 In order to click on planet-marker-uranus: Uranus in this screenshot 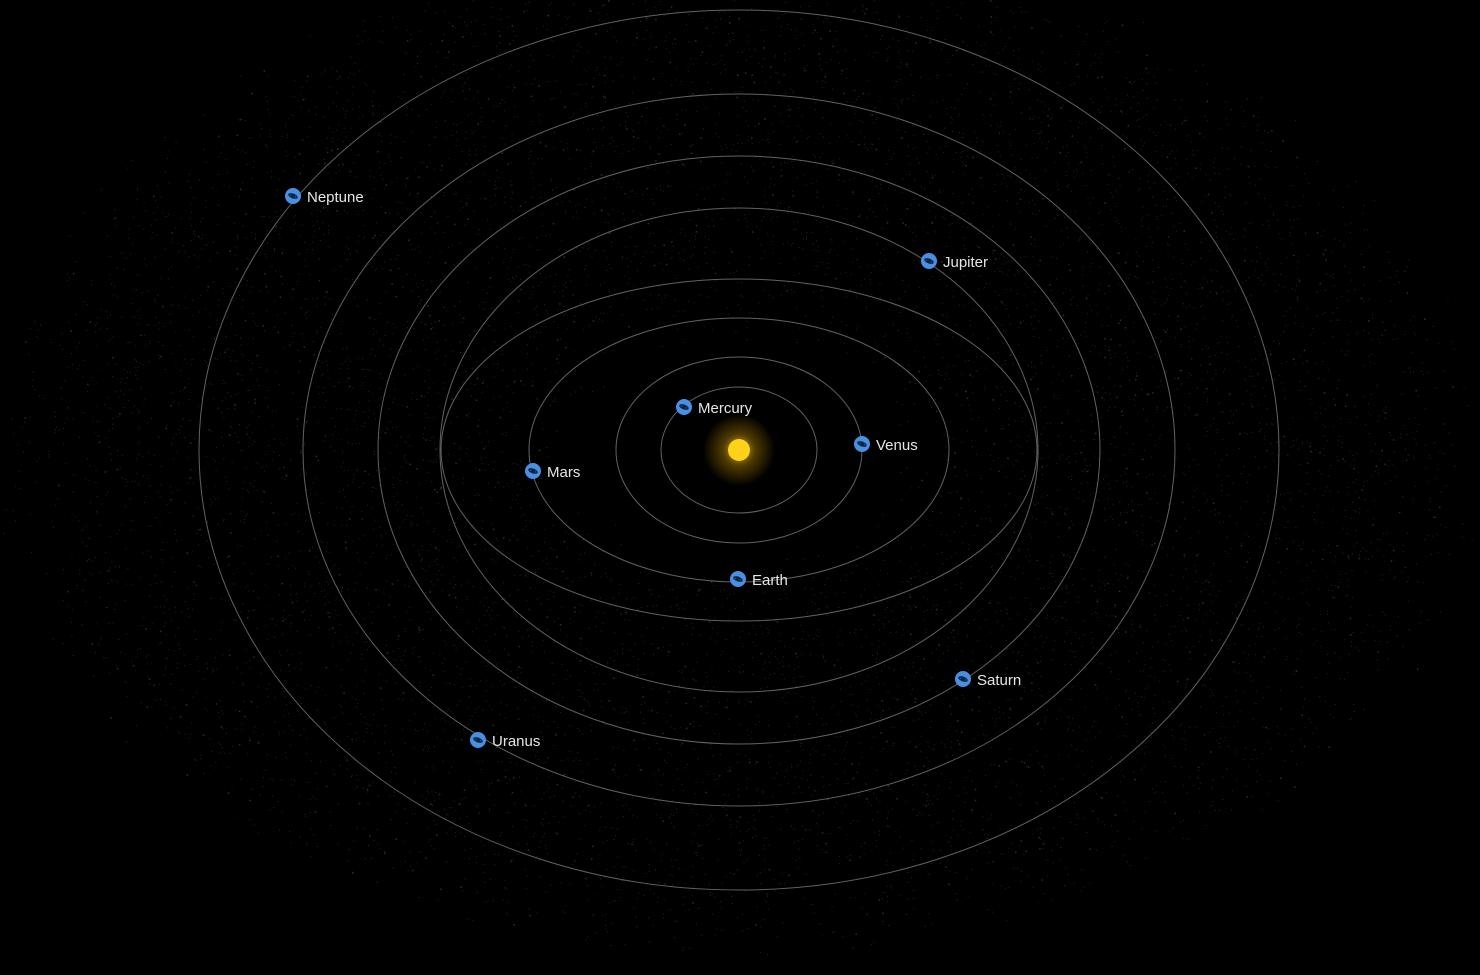, I will do `click(505, 741)`.